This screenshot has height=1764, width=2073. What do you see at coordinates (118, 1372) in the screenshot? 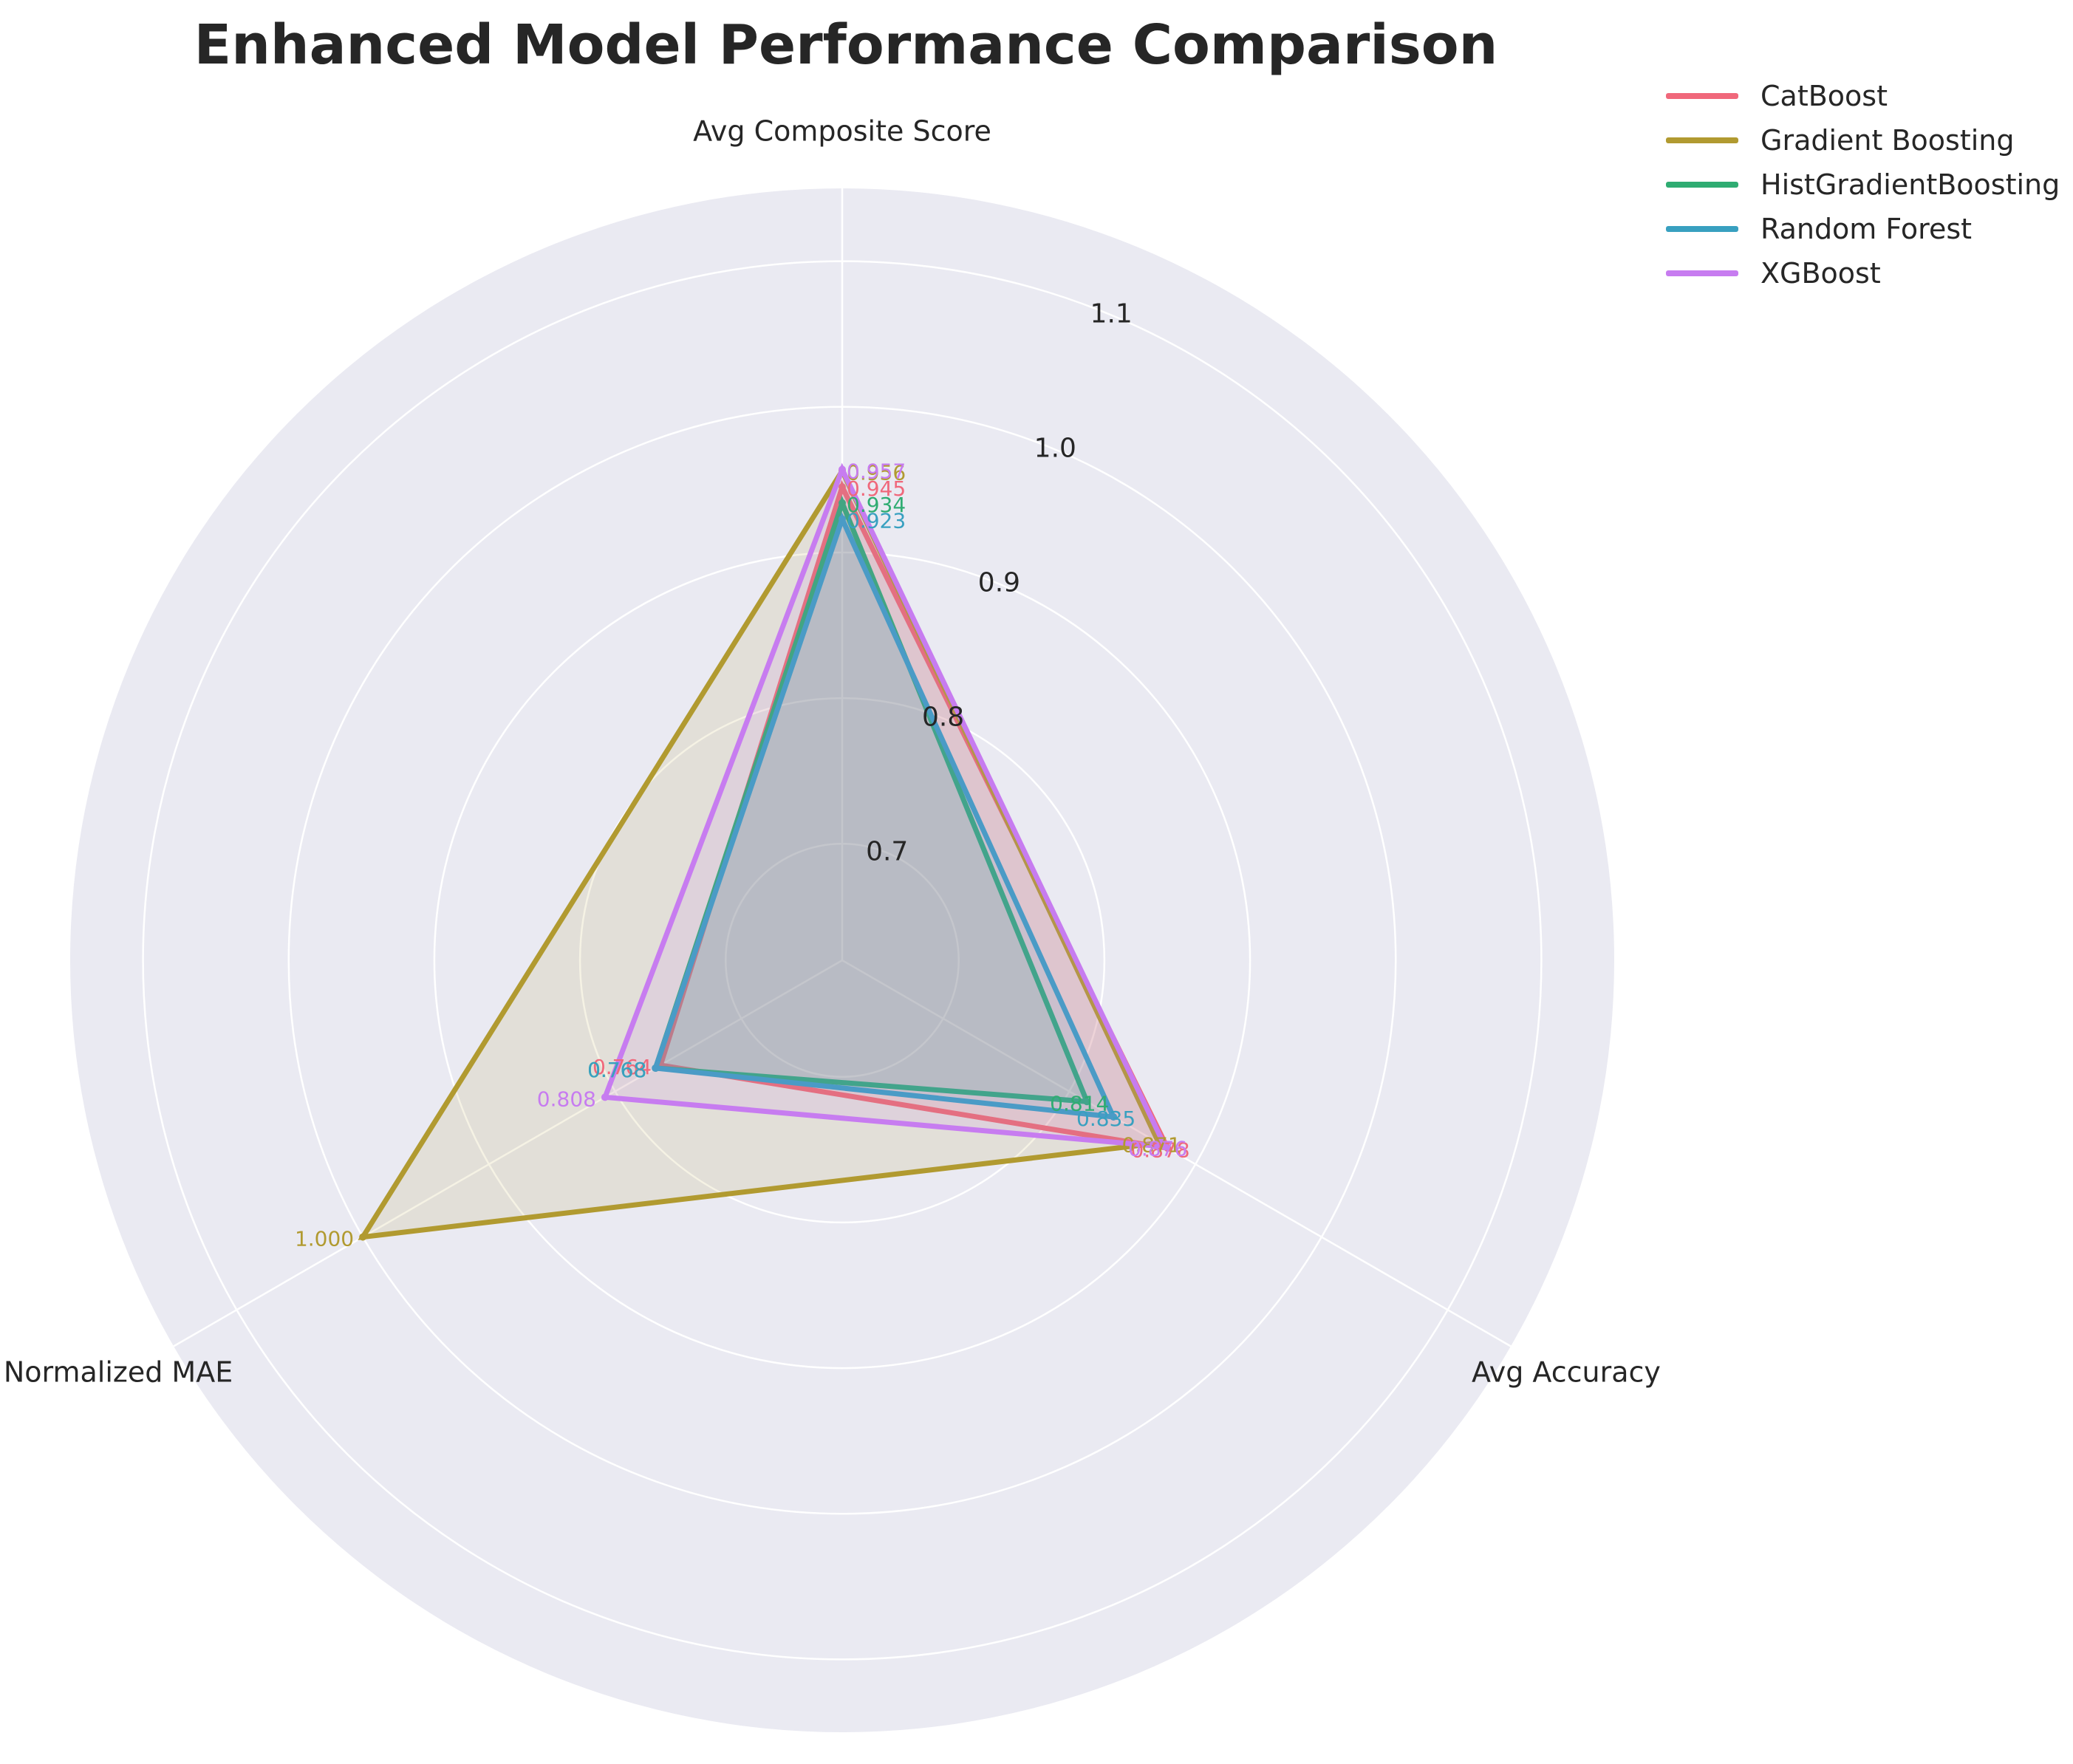
I see `axis-label: Normalized MAE` at bounding box center [118, 1372].